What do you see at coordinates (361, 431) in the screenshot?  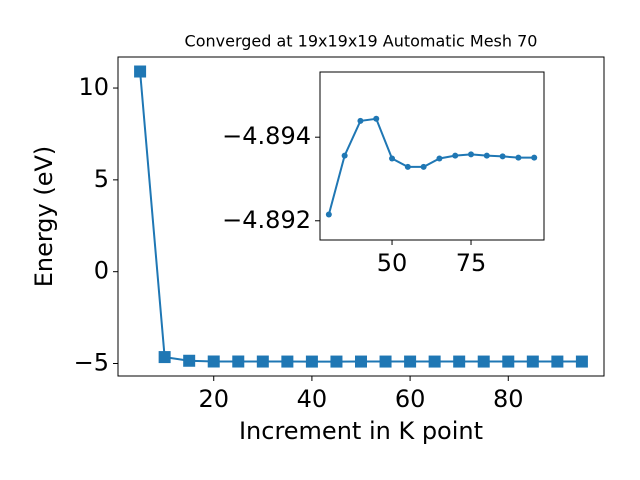 I see `x-axis-label: Increment in K point` at bounding box center [361, 431].